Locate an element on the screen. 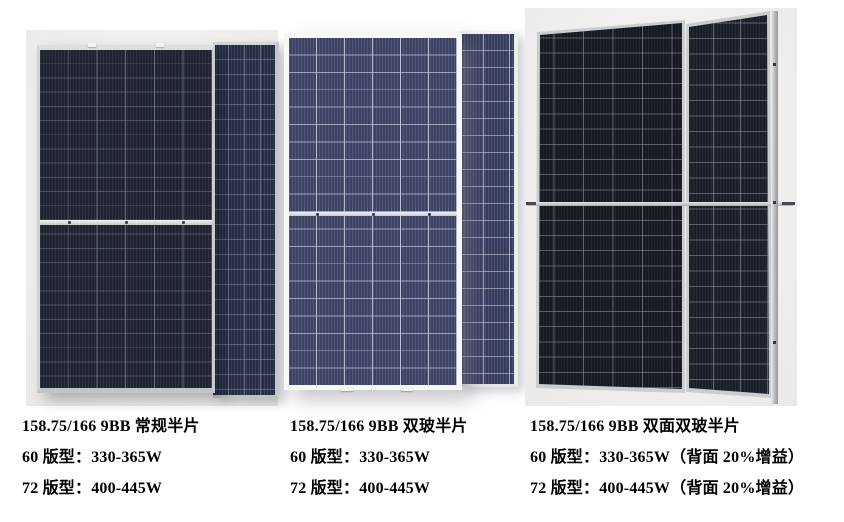 The image size is (844, 522). product-title: 158.75/166 9BB 双玻半片 is located at coordinates (379, 426).